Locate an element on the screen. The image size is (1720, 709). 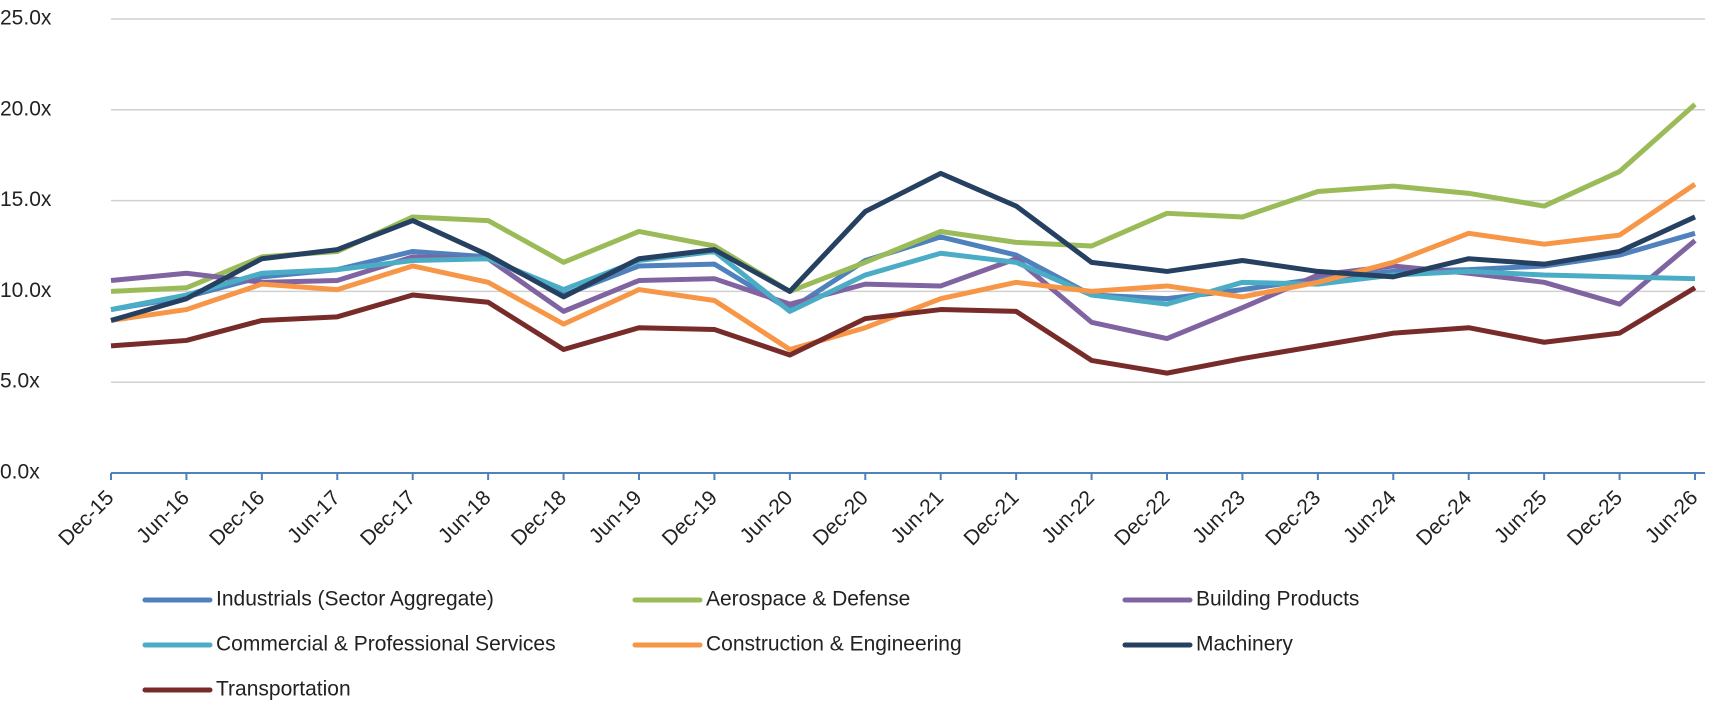
legend-label: Commercial & Professional Services is located at coordinates (386, 644).